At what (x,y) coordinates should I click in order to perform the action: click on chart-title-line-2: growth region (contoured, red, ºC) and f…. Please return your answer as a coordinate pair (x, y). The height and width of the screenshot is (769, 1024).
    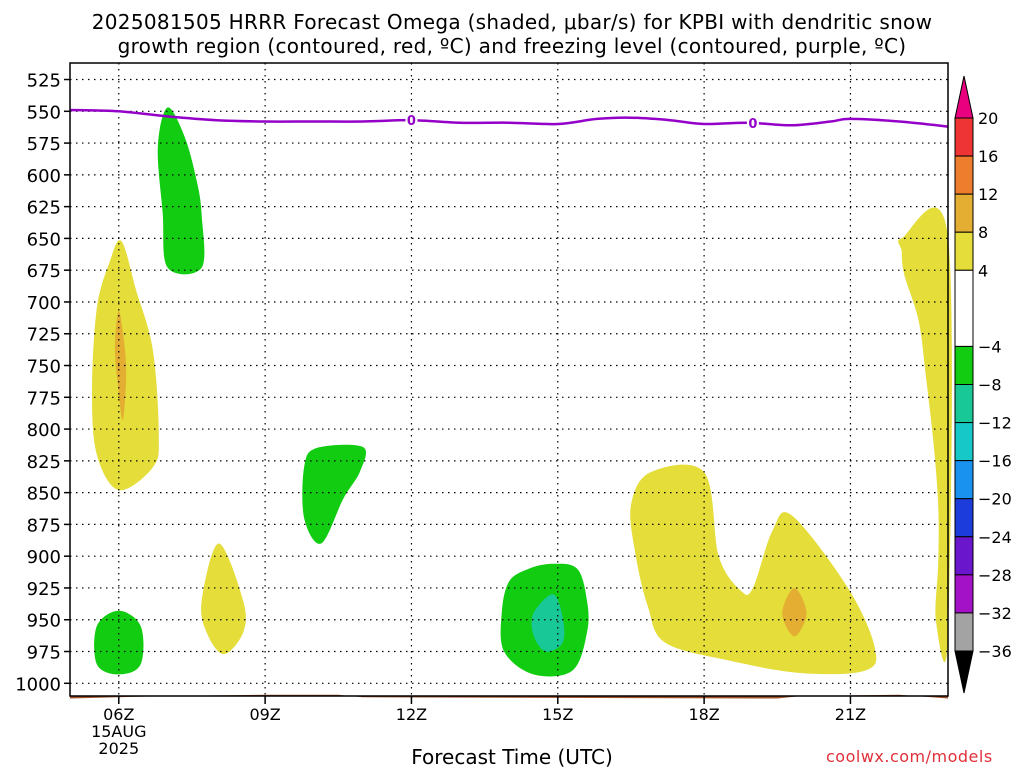
    Looking at the image, I should click on (512, 46).